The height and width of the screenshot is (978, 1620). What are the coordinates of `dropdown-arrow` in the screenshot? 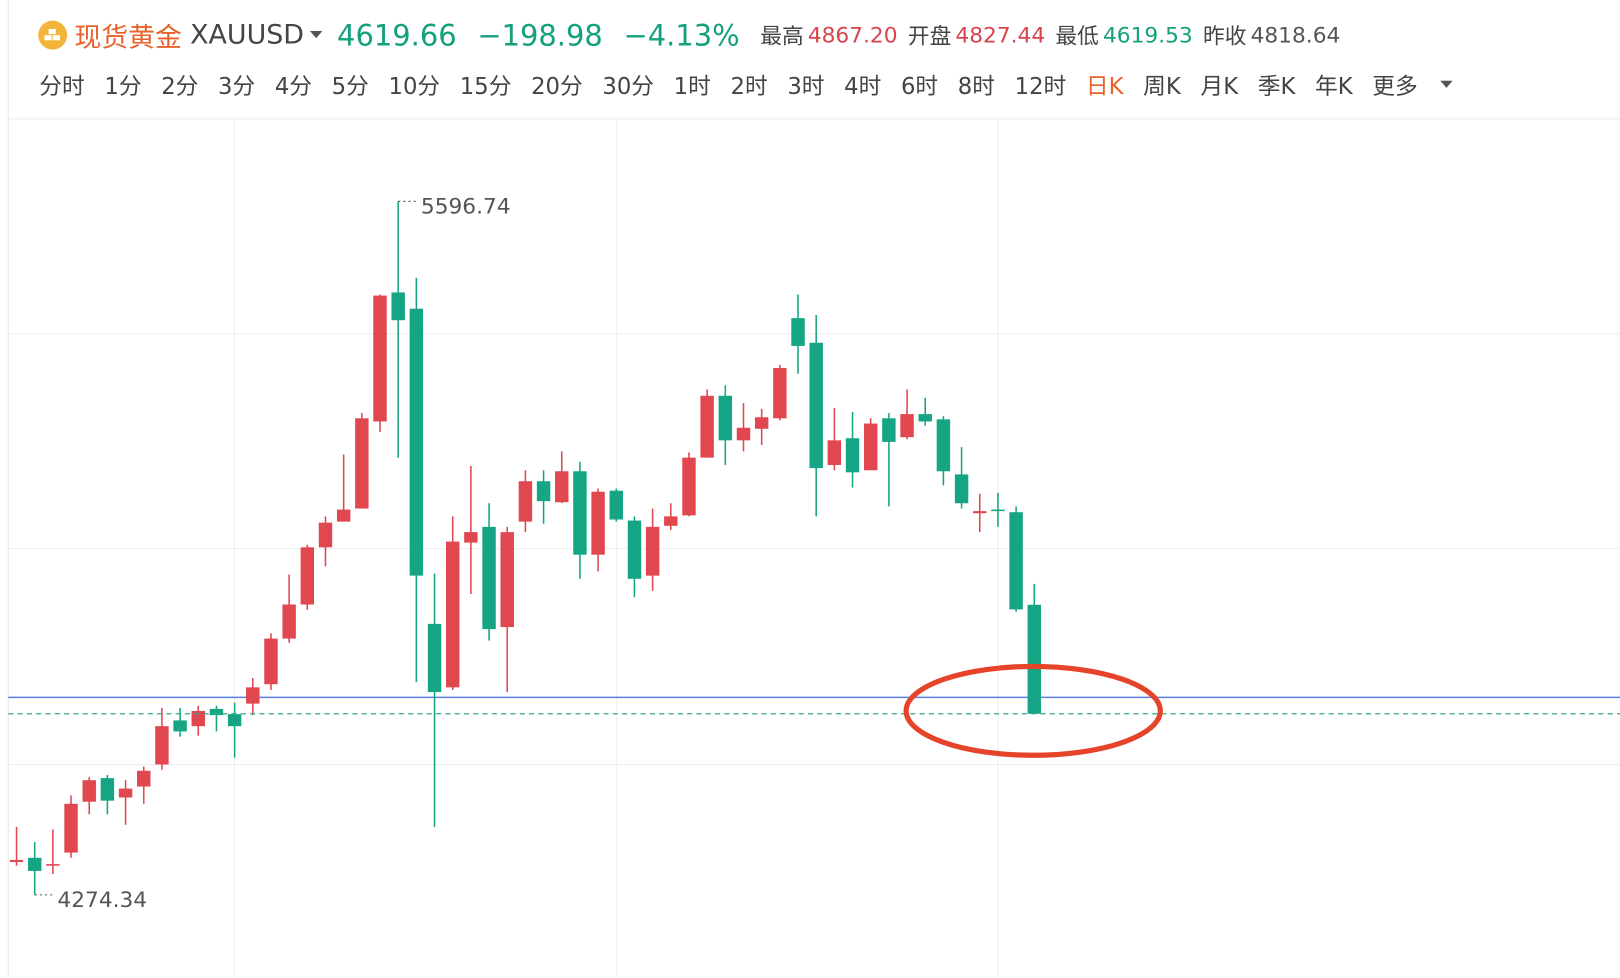 It's located at (316, 34).